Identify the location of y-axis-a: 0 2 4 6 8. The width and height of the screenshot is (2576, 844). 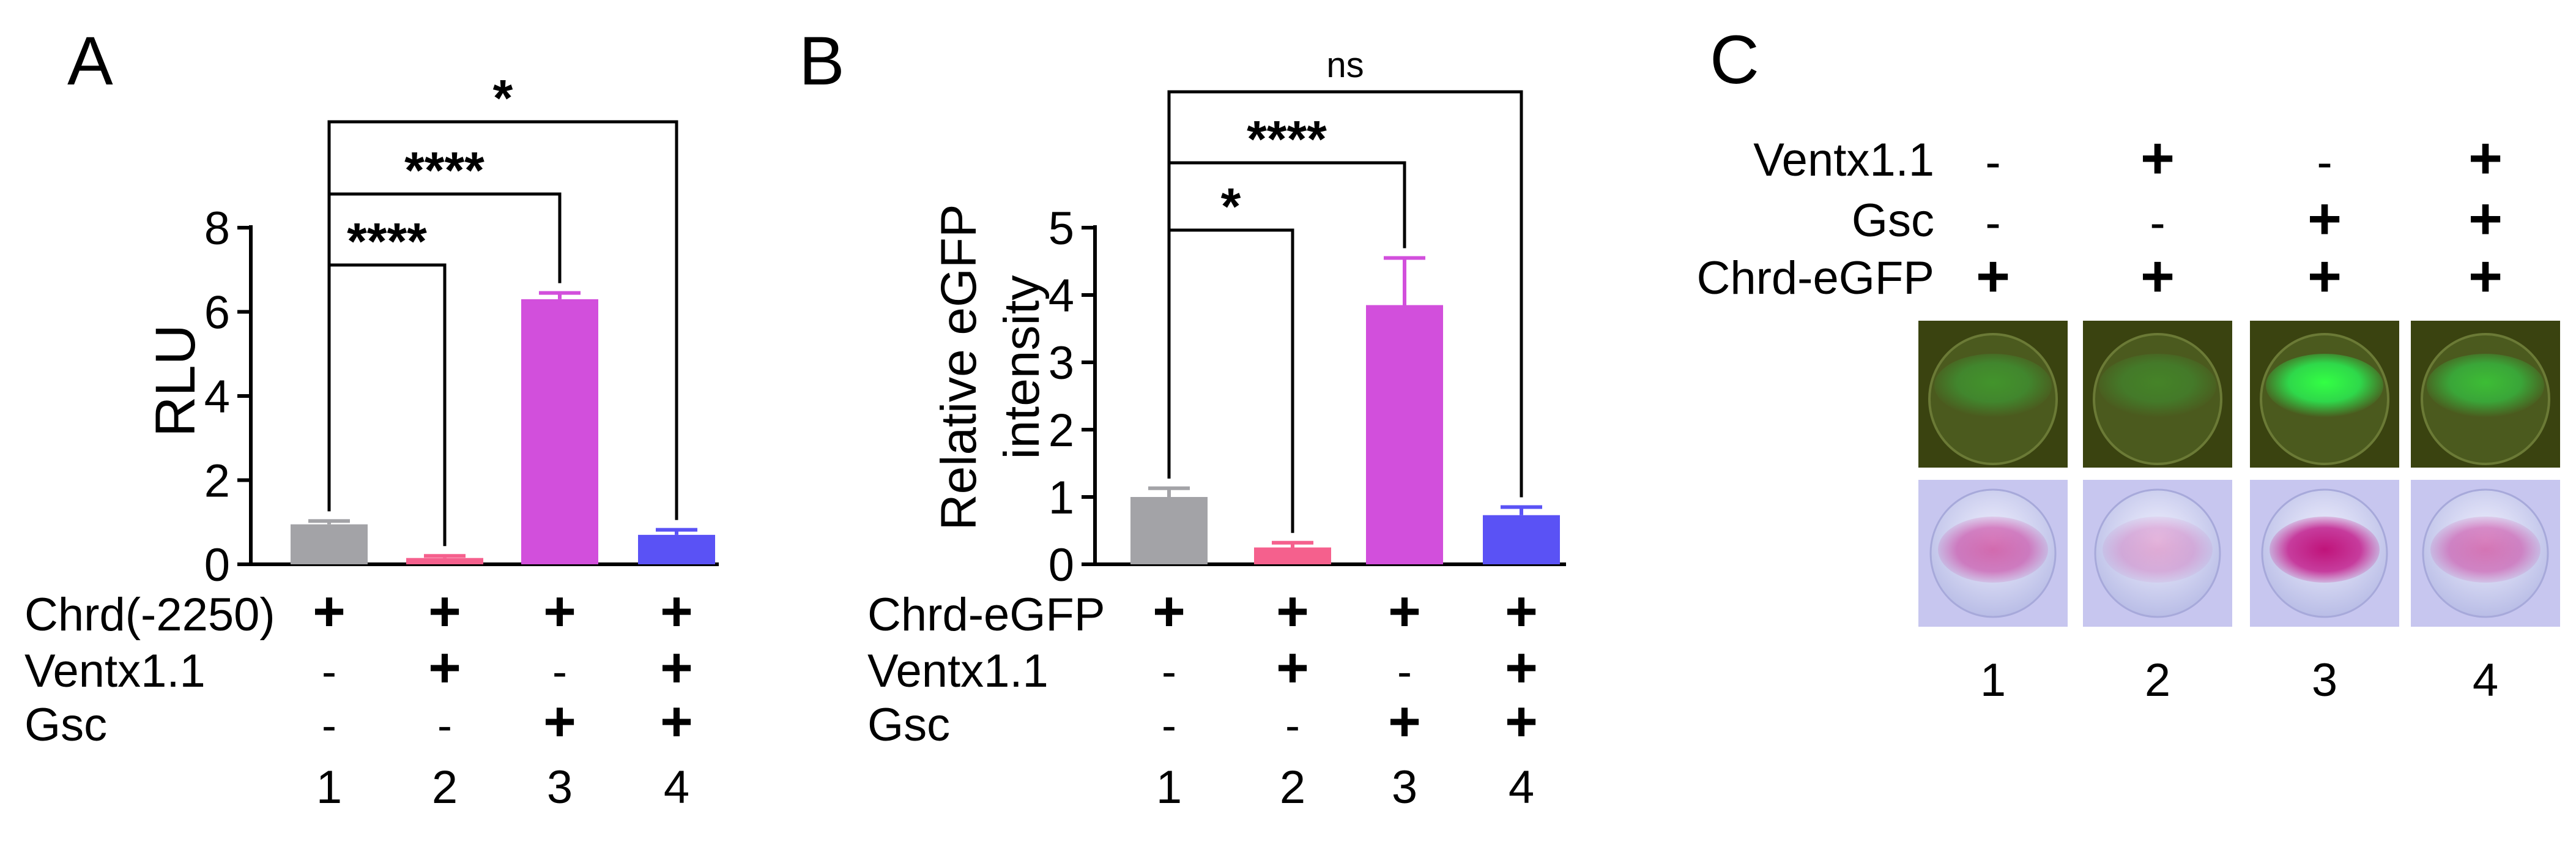
(461, 397).